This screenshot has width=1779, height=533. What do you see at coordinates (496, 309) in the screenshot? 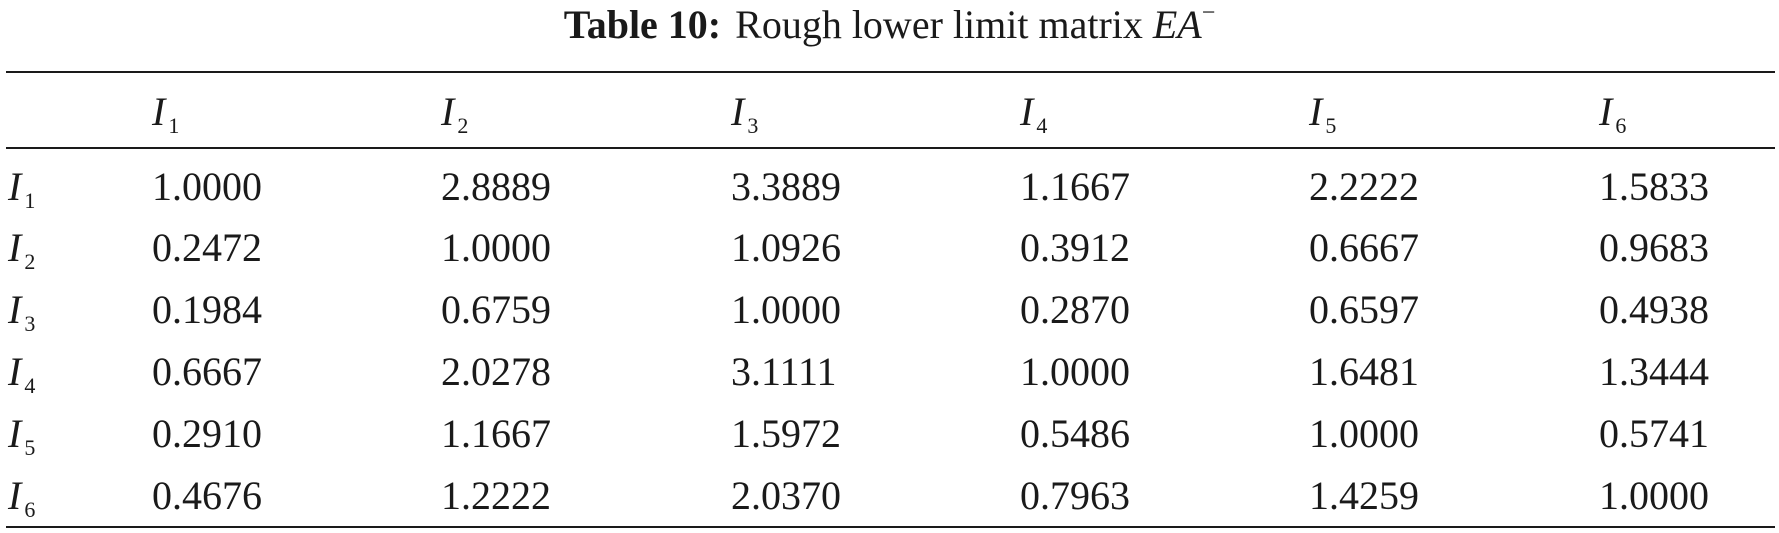
I see `table-cell: 0.6759` at bounding box center [496, 309].